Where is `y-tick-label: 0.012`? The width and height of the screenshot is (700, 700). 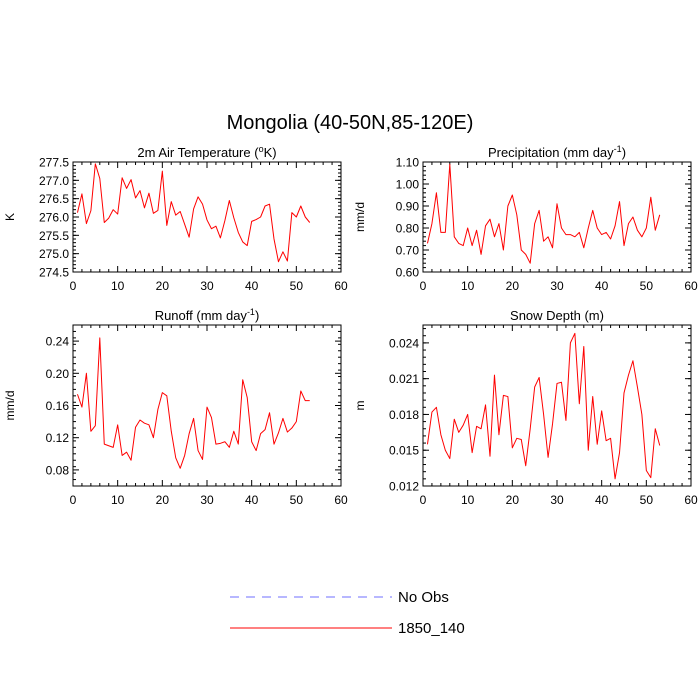 y-tick-label: 0.012 is located at coordinates (404, 487).